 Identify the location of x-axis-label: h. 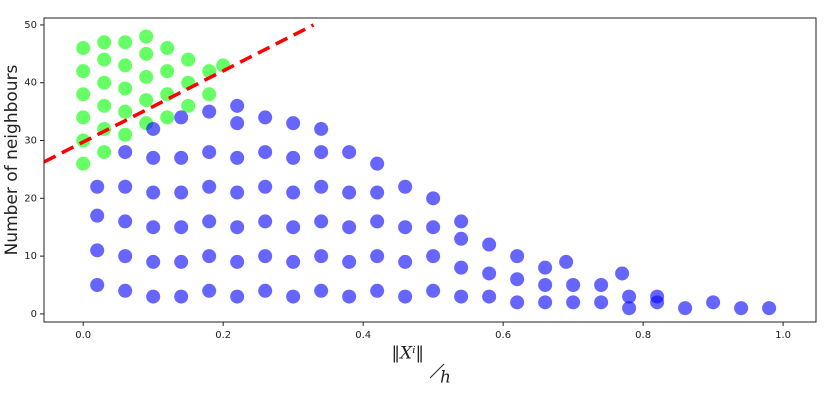
(445, 378).